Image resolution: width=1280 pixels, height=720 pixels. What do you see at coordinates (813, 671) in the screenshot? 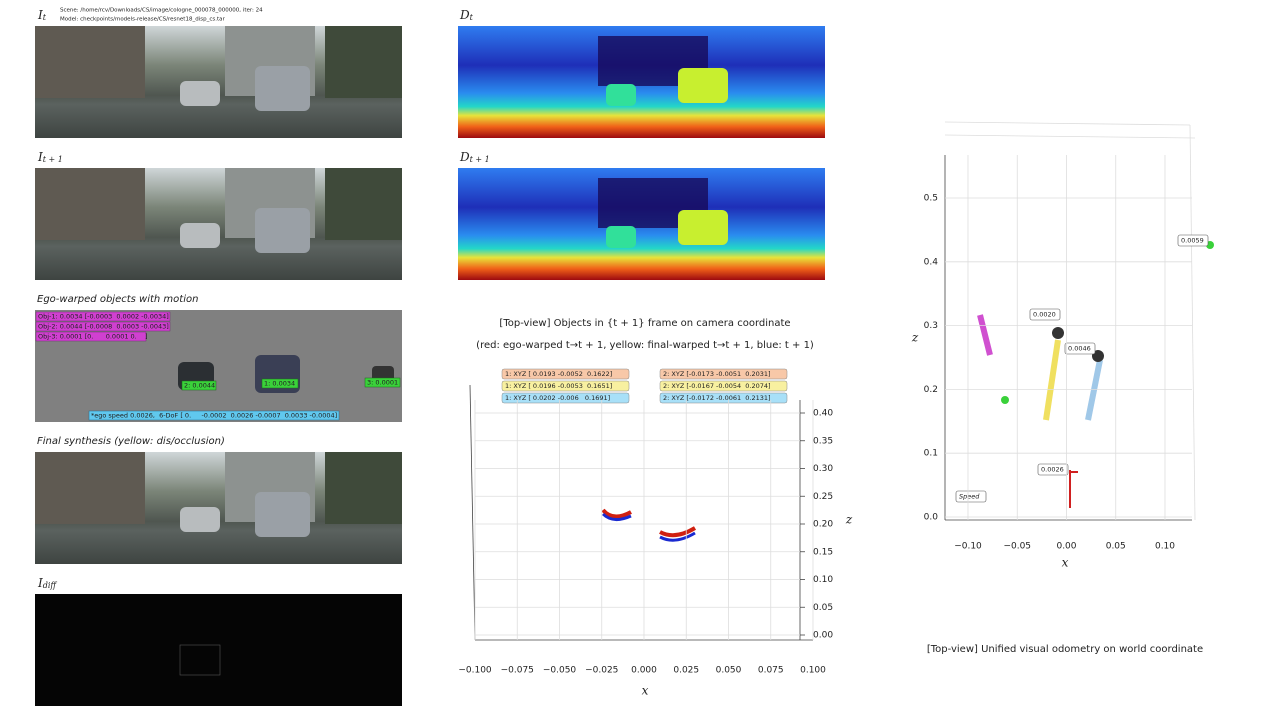
I see `x-tick-label: 0.100` at bounding box center [813, 671].